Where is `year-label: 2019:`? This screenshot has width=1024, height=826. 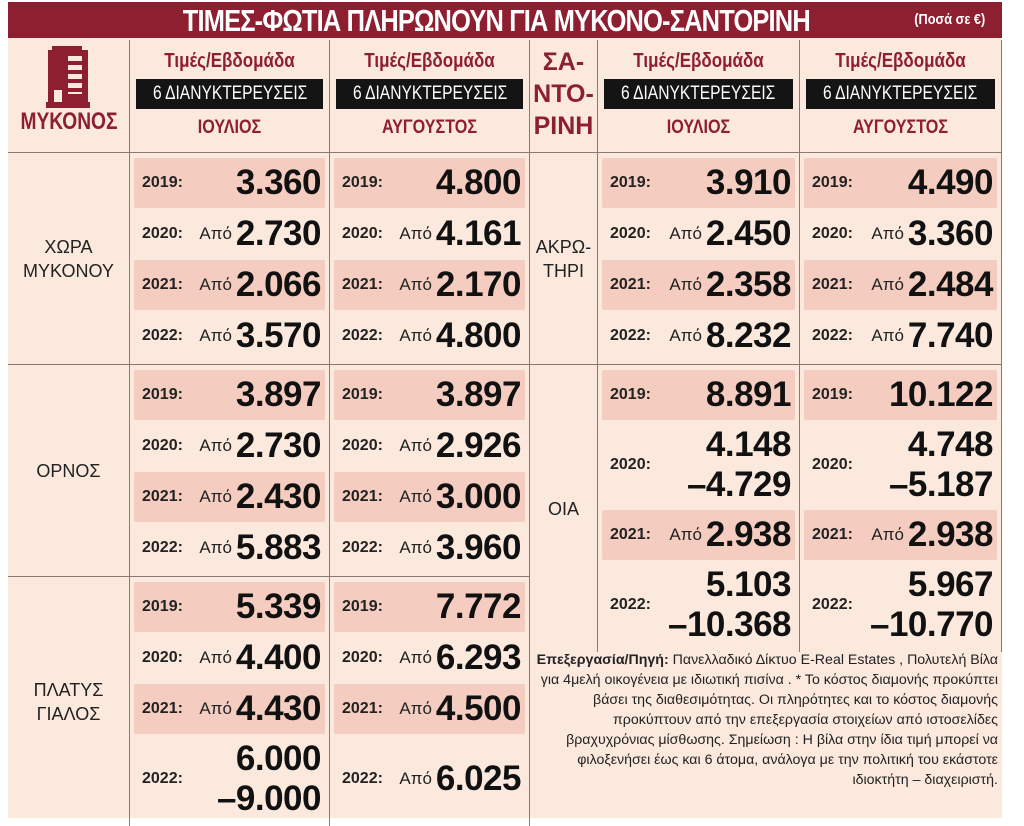 year-label: 2019: is located at coordinates (832, 394).